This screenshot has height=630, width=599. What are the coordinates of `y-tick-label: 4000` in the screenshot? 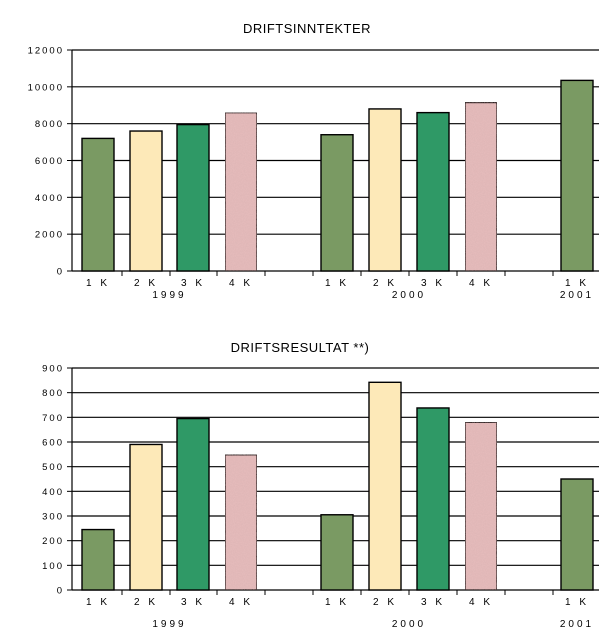 It's located at (49, 198).